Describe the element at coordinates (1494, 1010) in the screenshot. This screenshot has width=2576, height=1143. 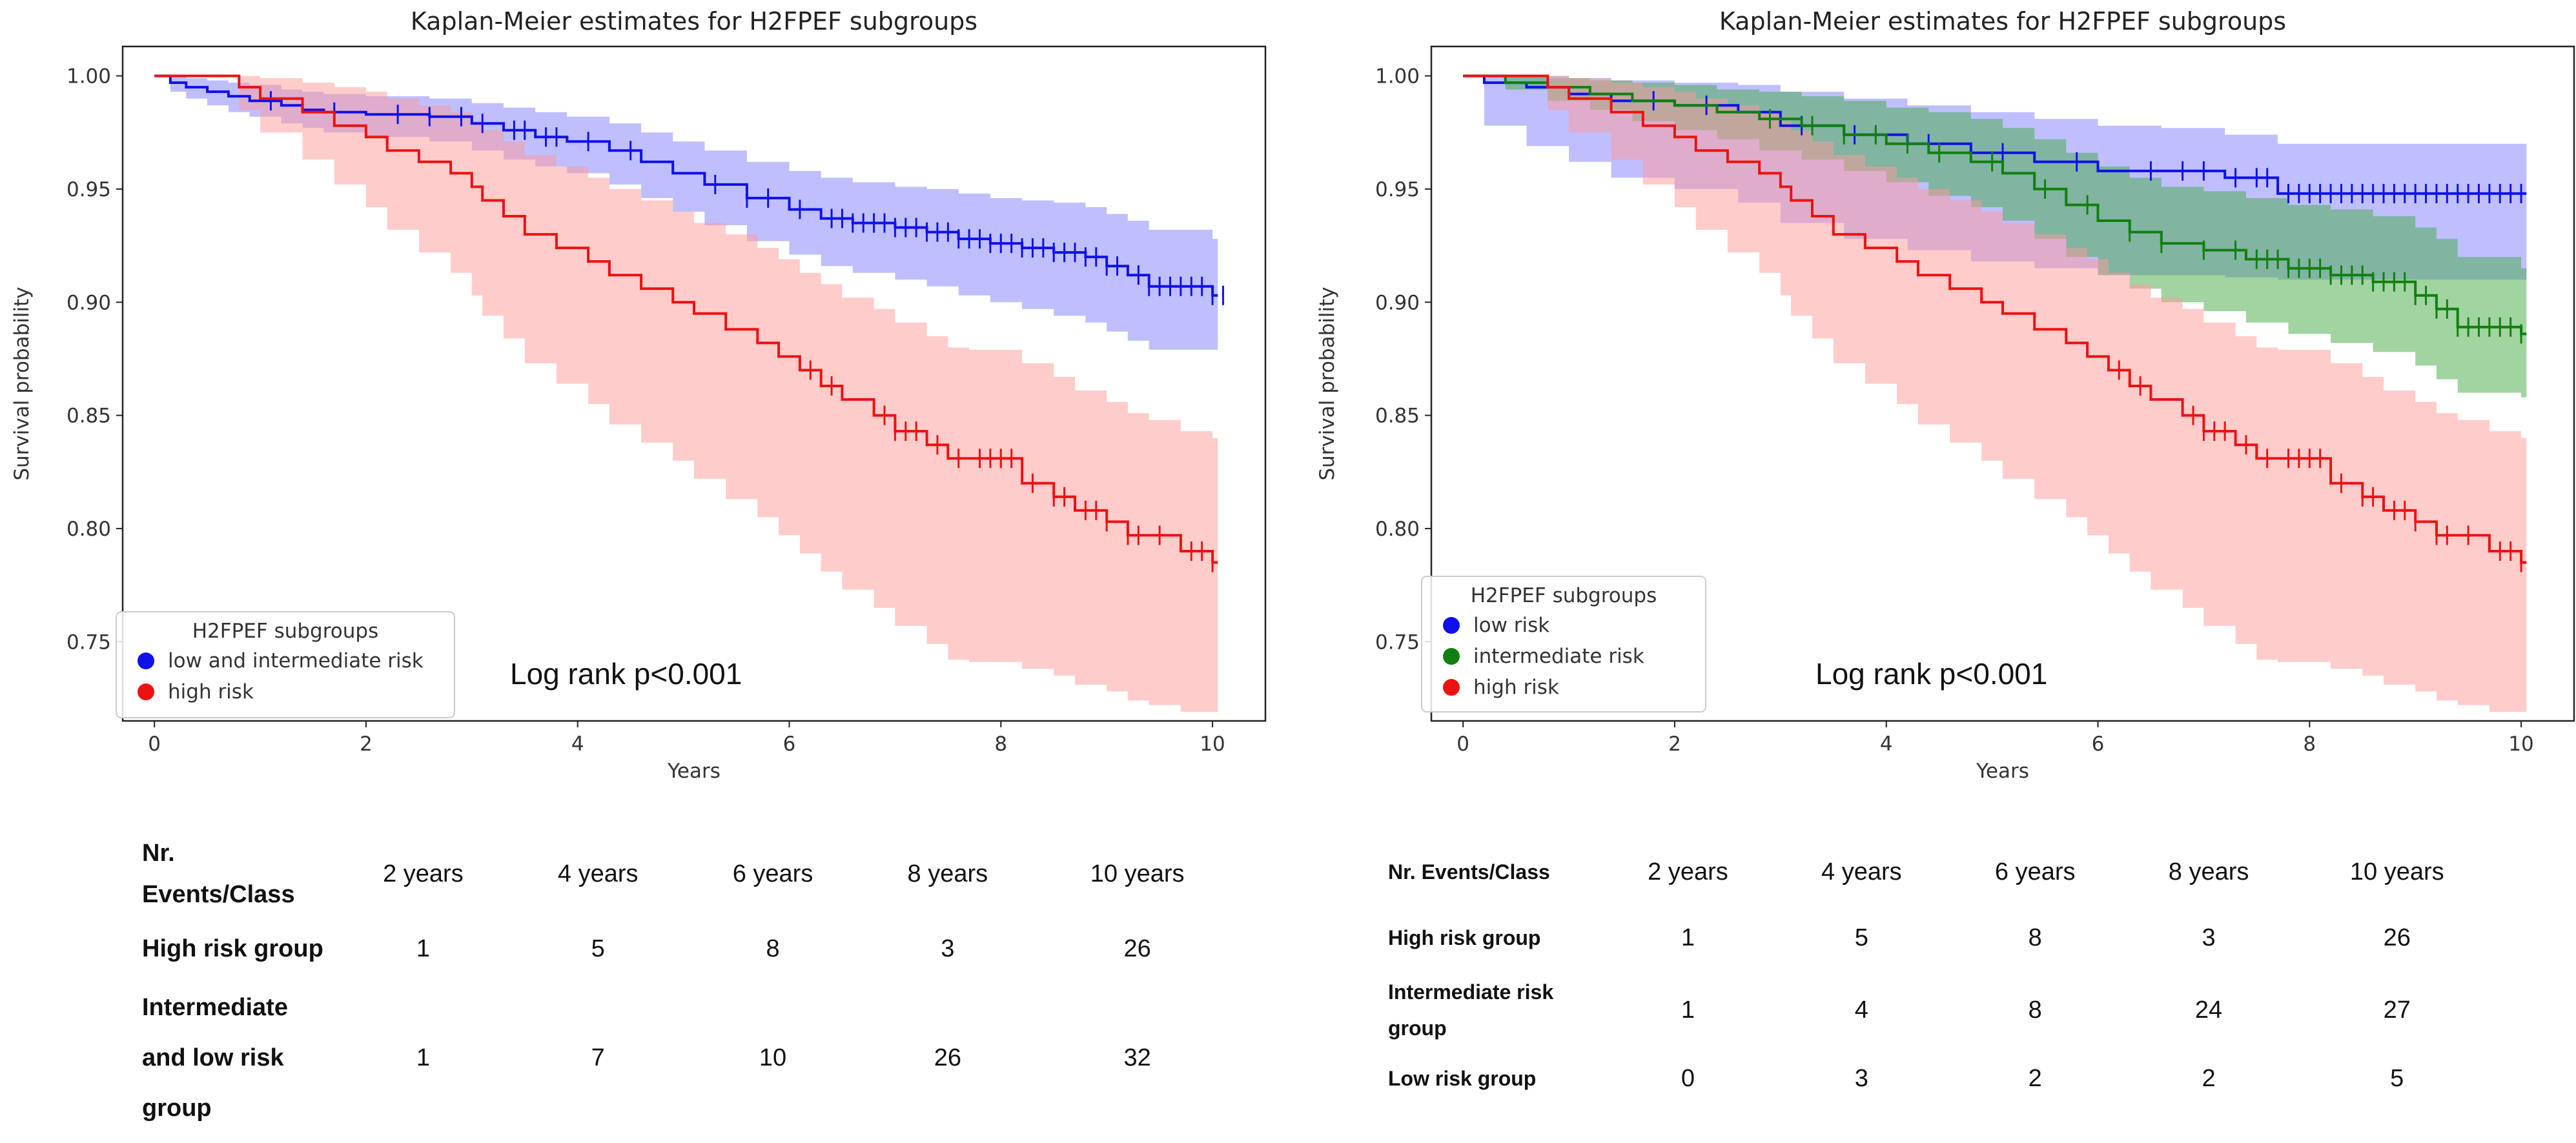
I see `row-label: Intermediate risk group` at that location.